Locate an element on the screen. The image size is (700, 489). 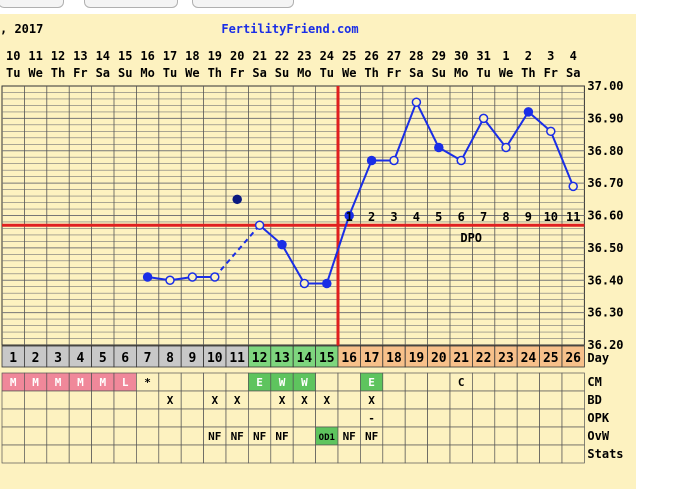
temp-tick-label: 36.40 is located at coordinates (605, 280).